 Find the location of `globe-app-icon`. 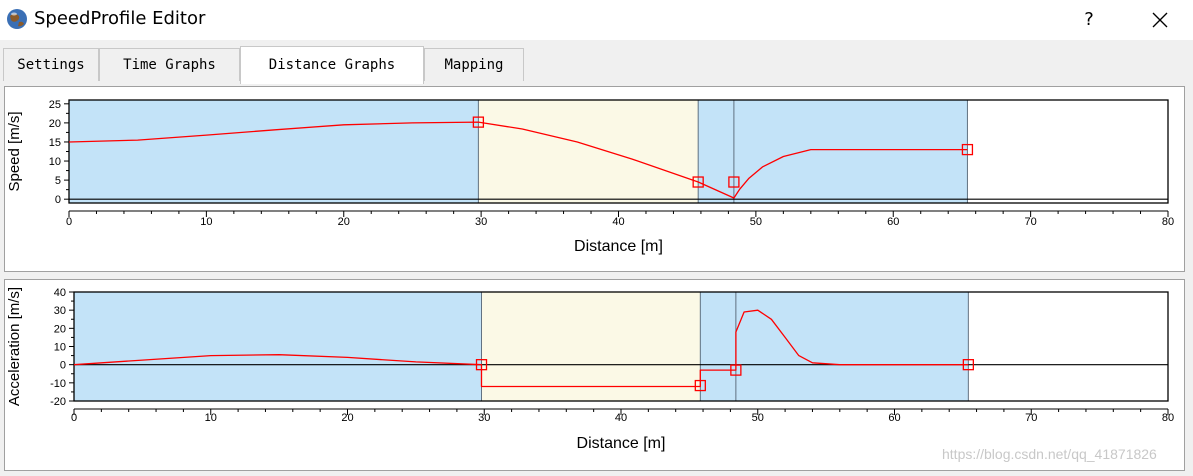

globe-app-icon is located at coordinates (17, 19).